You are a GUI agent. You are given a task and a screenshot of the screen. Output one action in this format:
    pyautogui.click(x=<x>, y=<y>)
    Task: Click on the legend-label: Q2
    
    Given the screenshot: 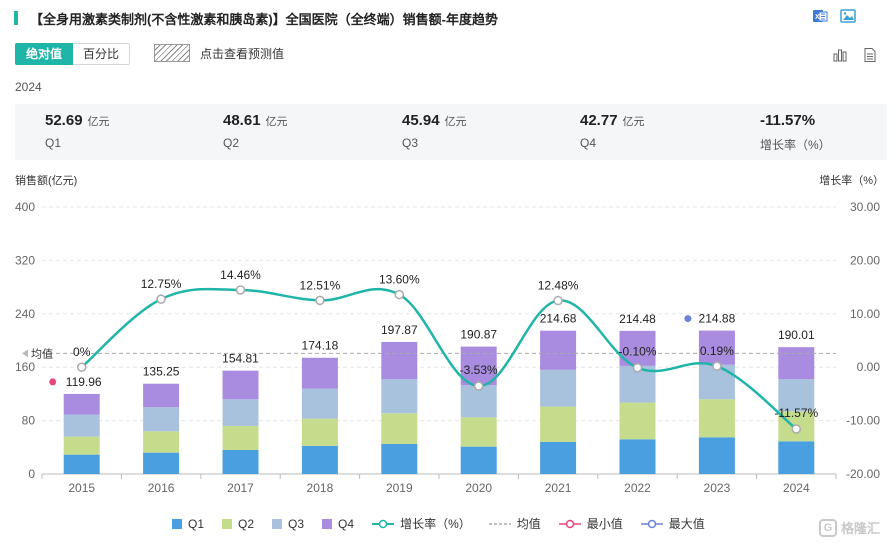 What is the action you would take?
    pyautogui.click(x=246, y=523)
    